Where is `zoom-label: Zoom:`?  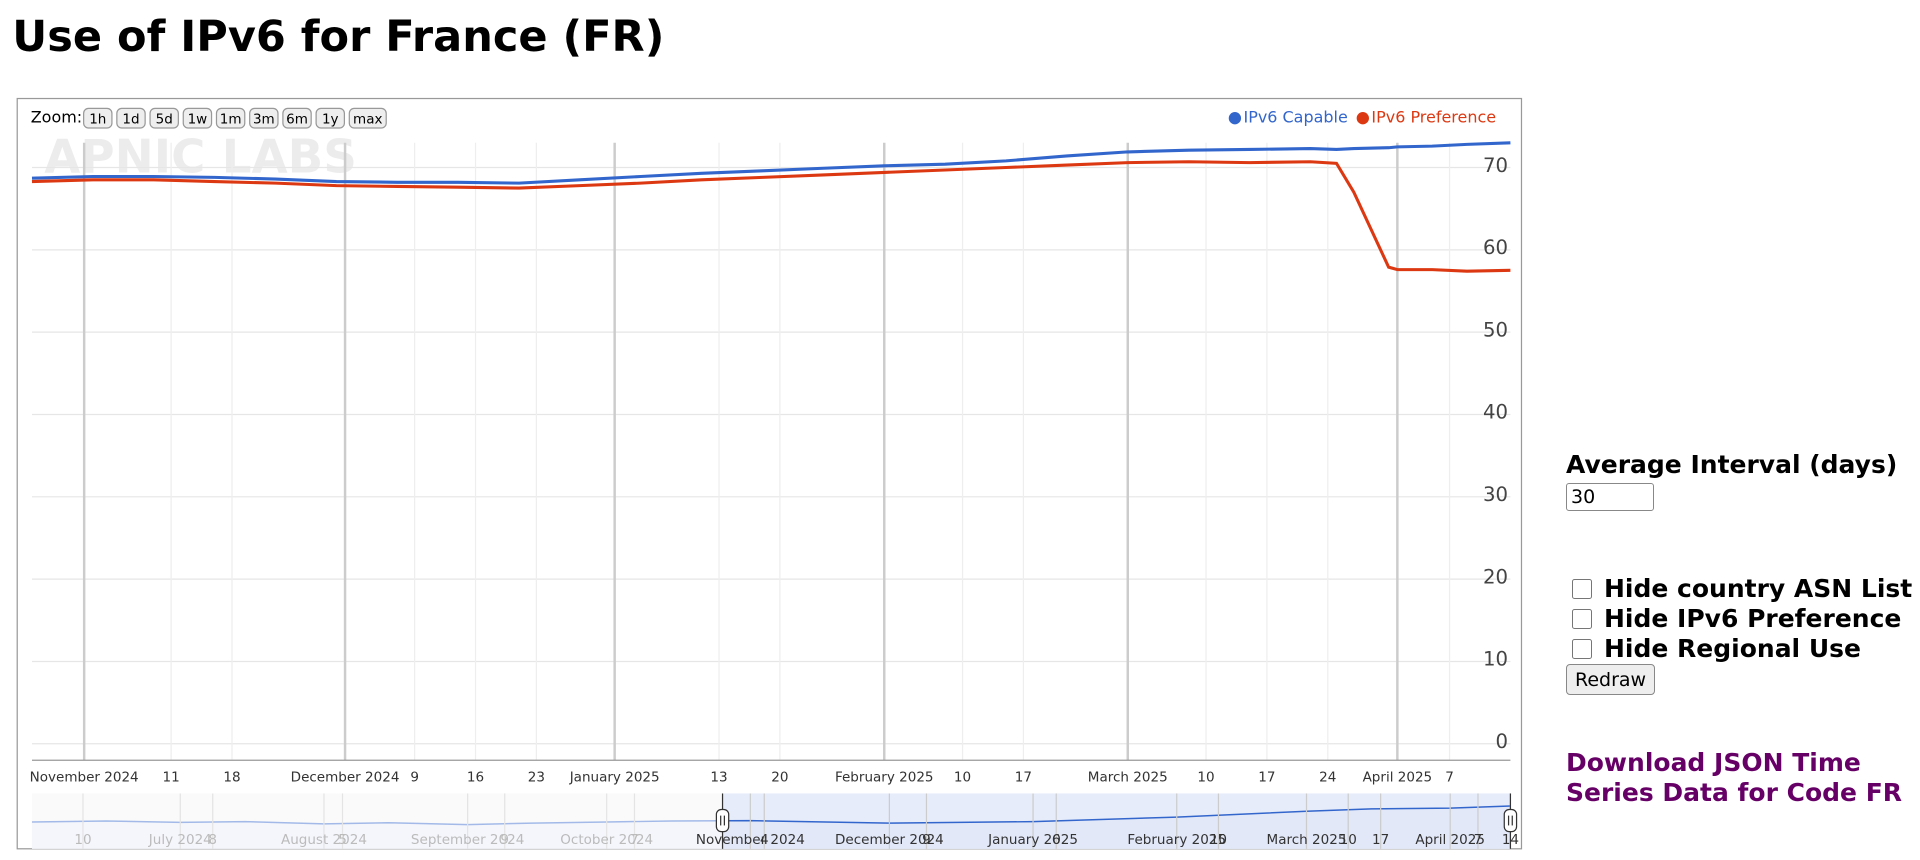
zoom-label: Zoom: is located at coordinates (56, 117).